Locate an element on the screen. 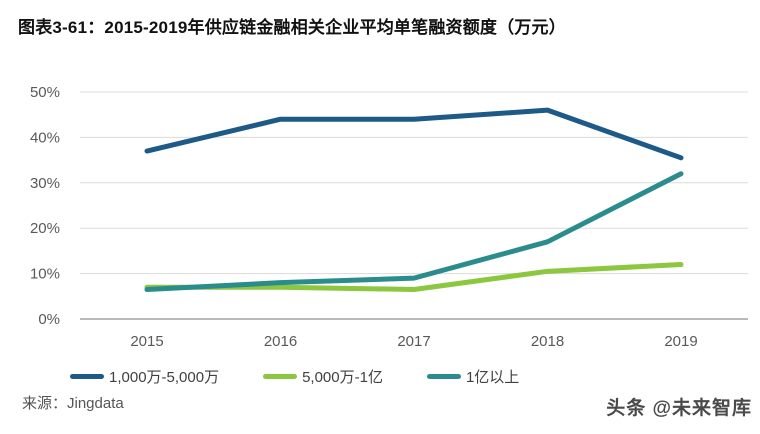  legend-label: 1,000万-5,000万 is located at coordinates (164, 377).